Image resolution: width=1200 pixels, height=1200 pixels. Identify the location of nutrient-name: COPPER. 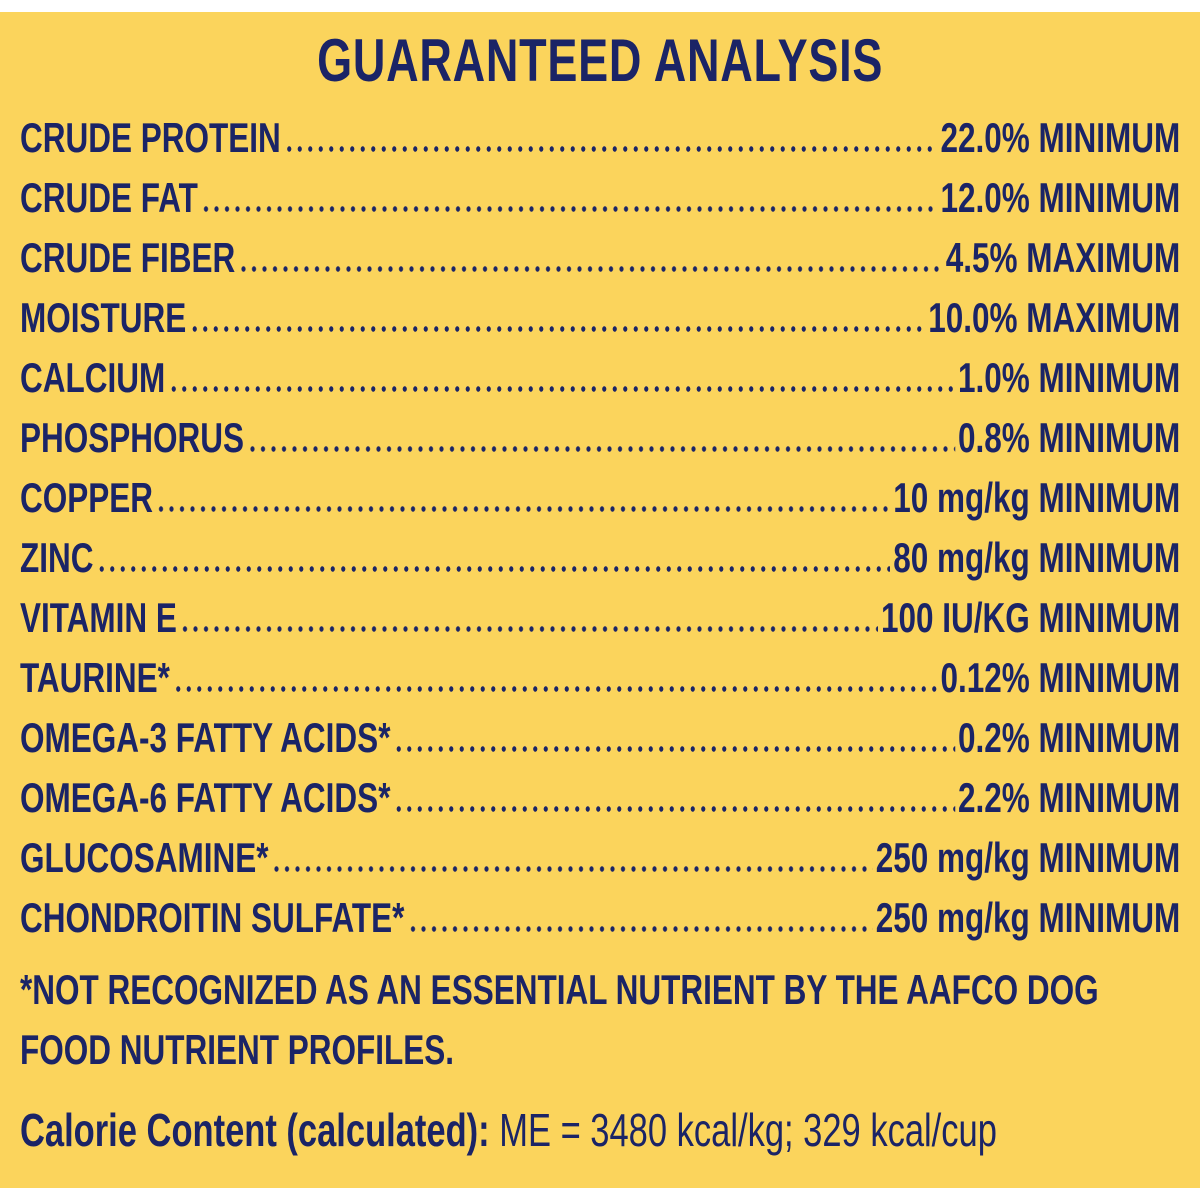
(87, 497).